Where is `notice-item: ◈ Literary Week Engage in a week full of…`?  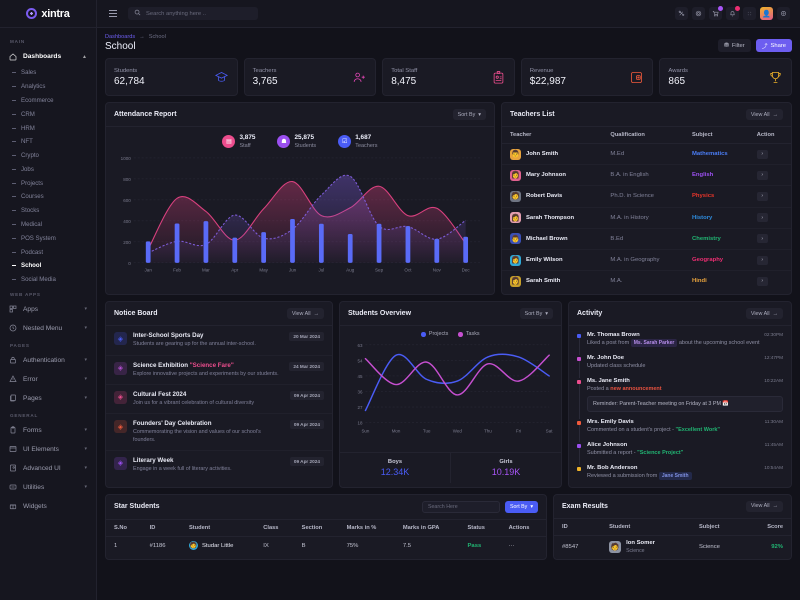 notice-item: ◈ Literary Week Engage in a week full of… is located at coordinates (219, 465).